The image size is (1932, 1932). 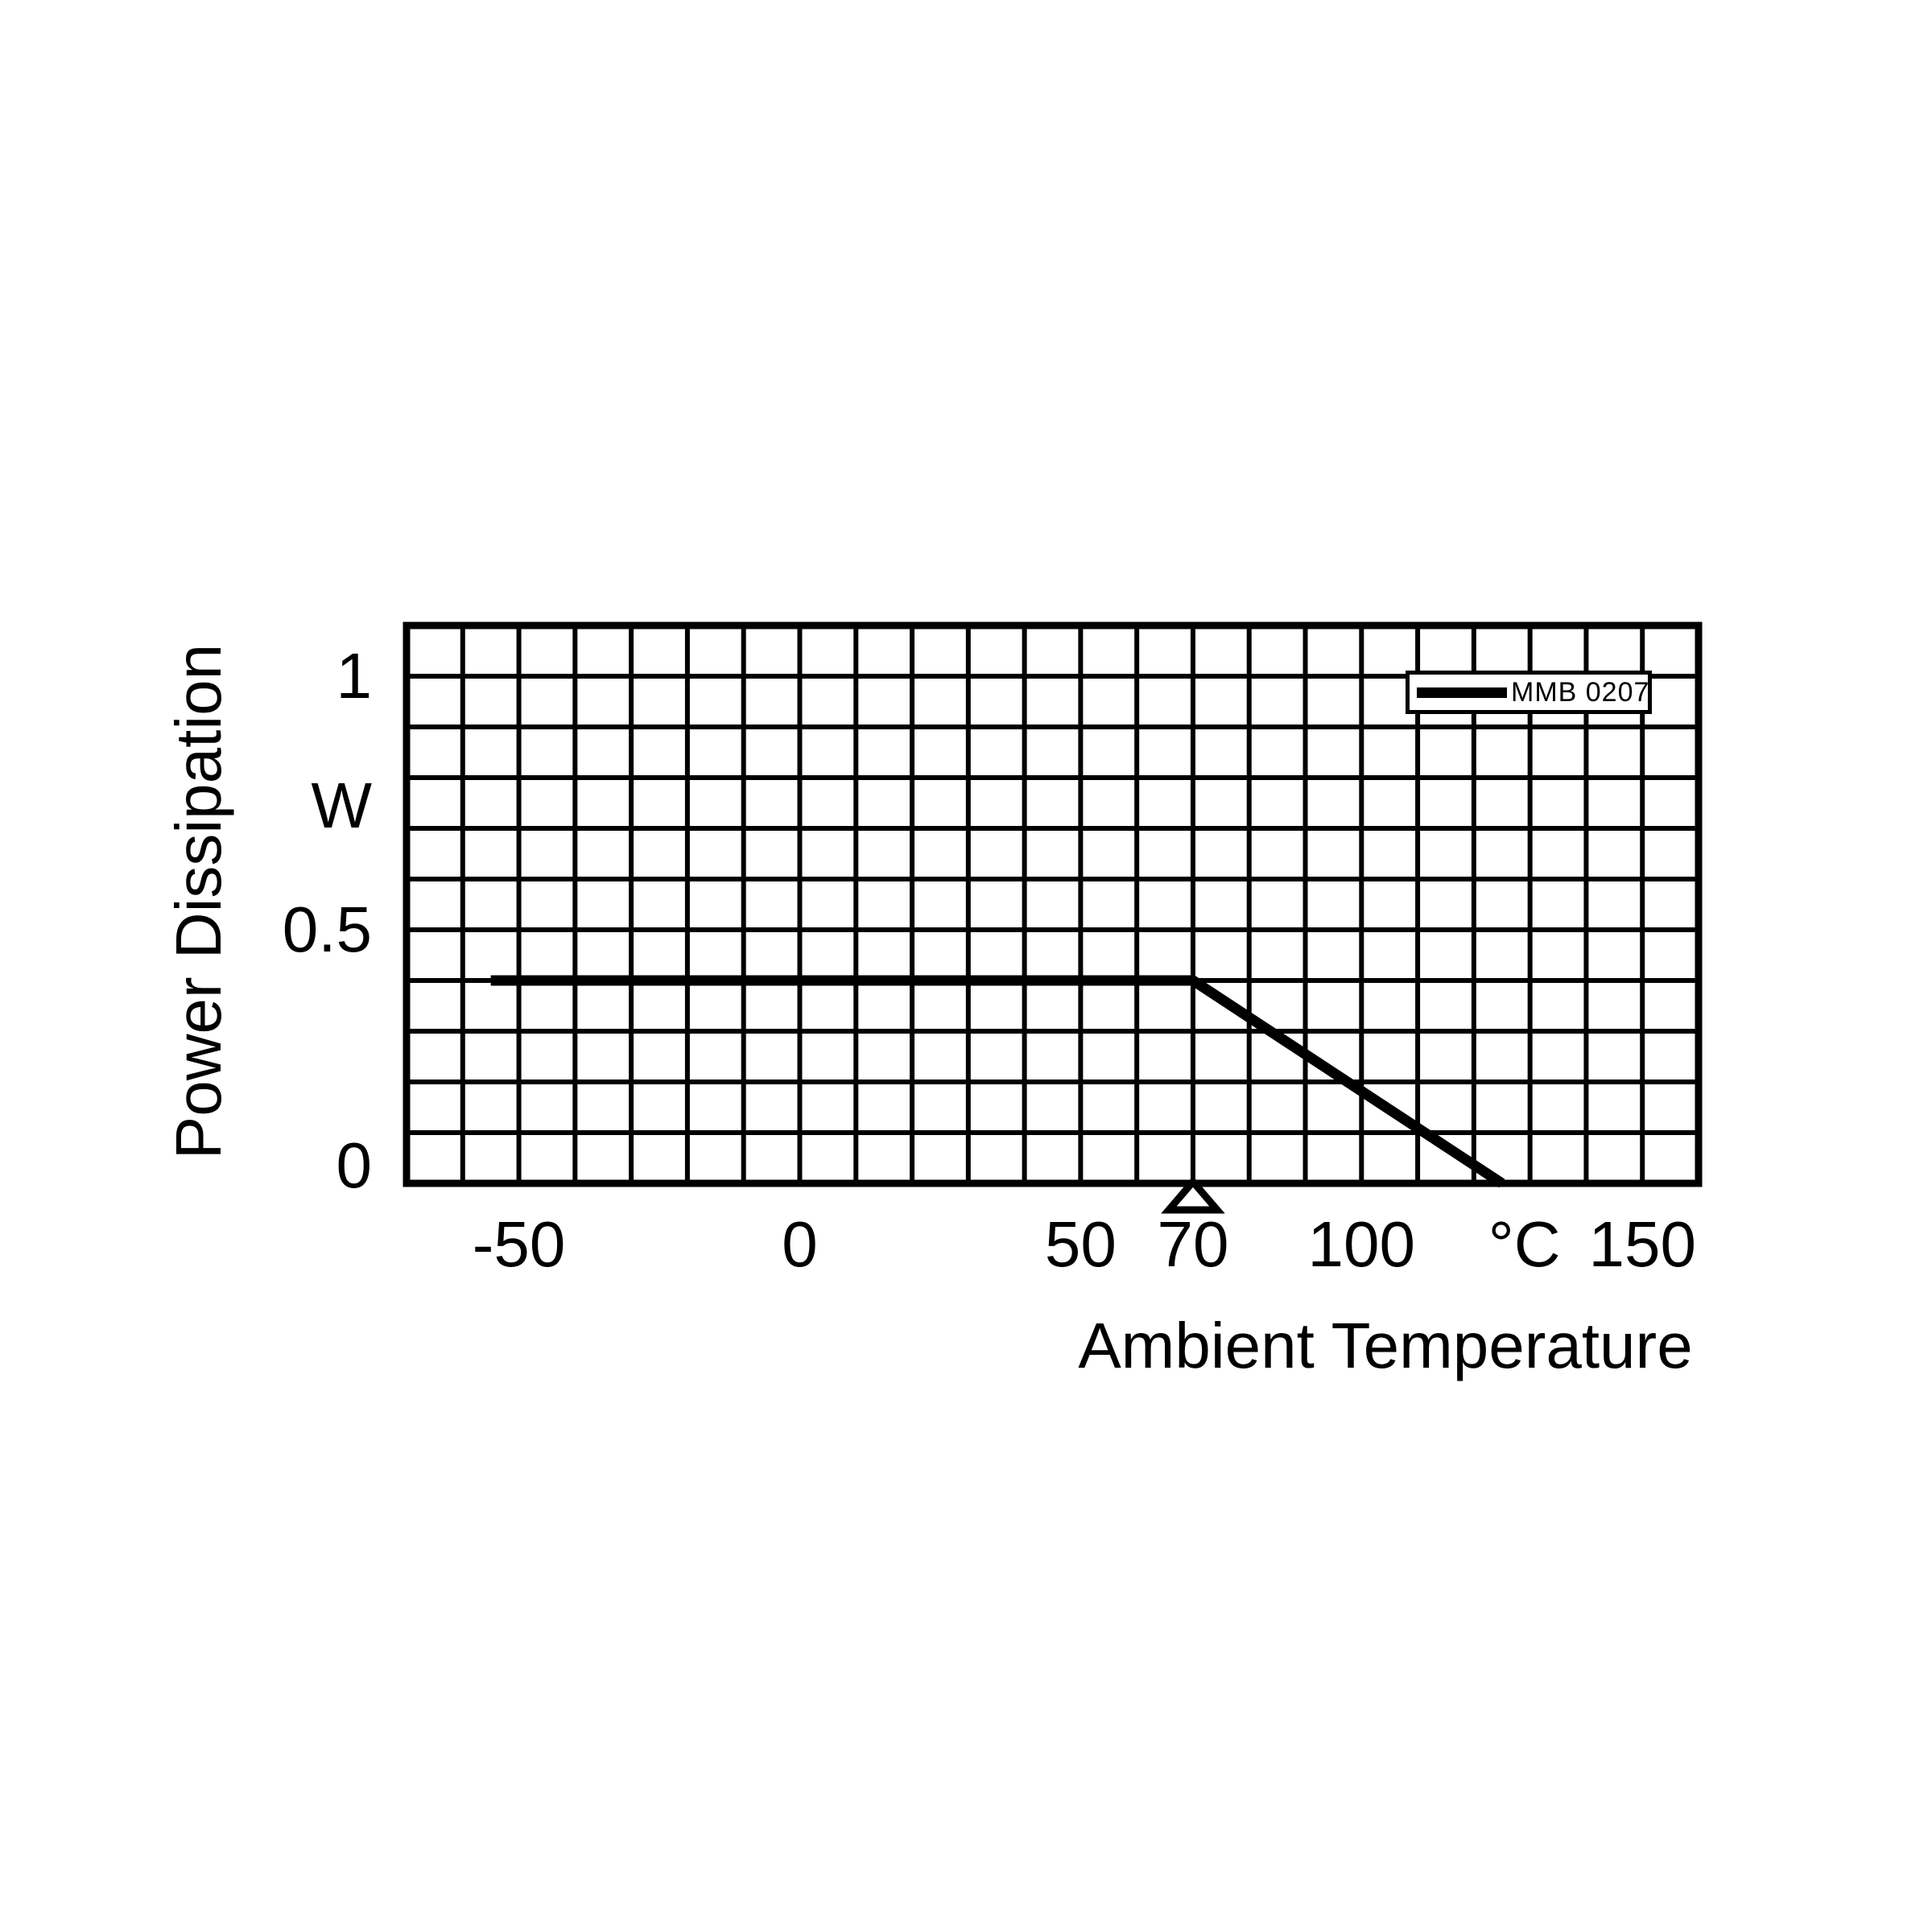 I want to click on legend-line-swatch, so click(x=1462, y=692).